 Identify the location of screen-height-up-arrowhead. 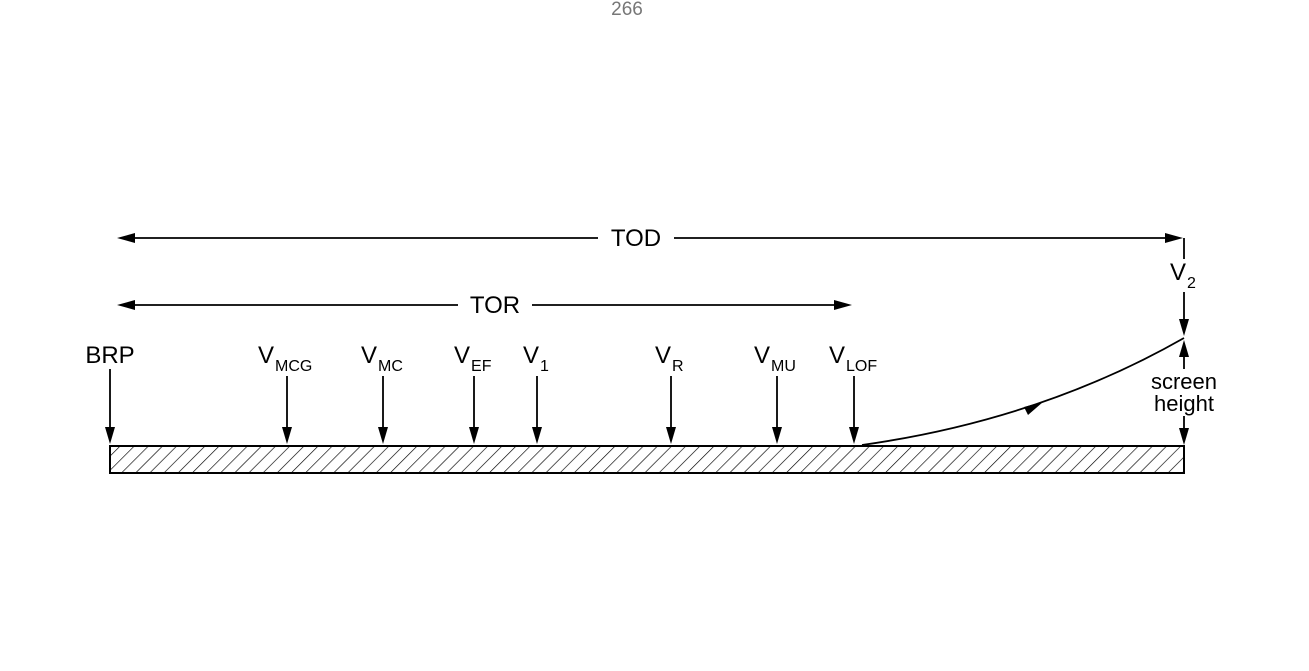
(1184, 348).